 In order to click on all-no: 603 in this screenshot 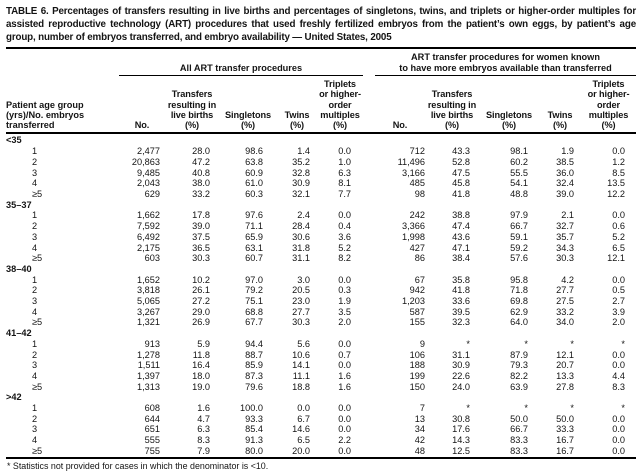, I will do `click(152, 258)`.